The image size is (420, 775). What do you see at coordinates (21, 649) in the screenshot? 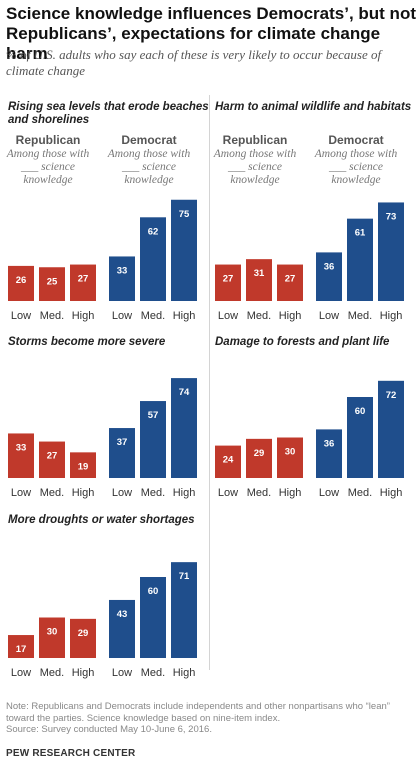
I see `bar-value-label: 17` at bounding box center [21, 649].